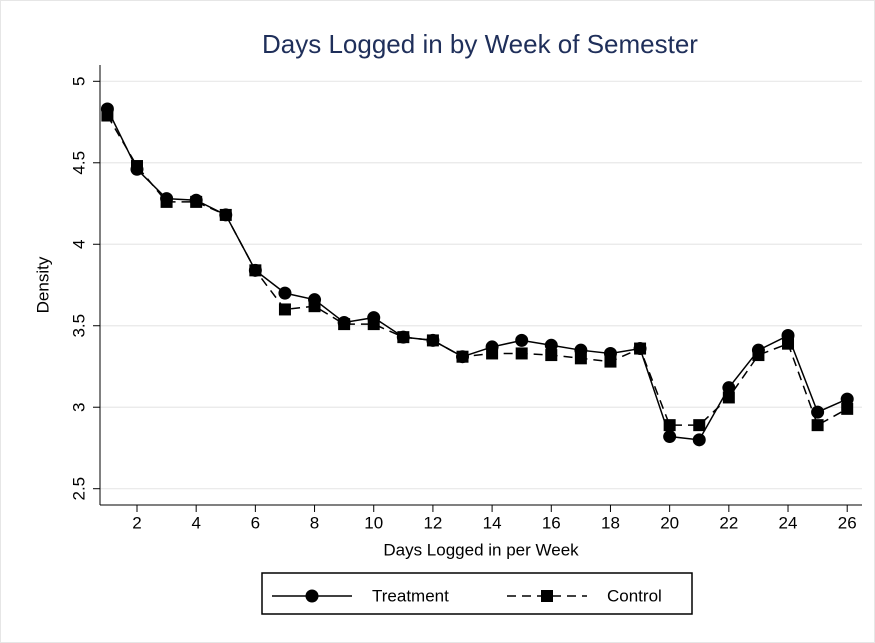  Describe the element at coordinates (78, 81) in the screenshot. I see `y-tick-label: 5` at that location.